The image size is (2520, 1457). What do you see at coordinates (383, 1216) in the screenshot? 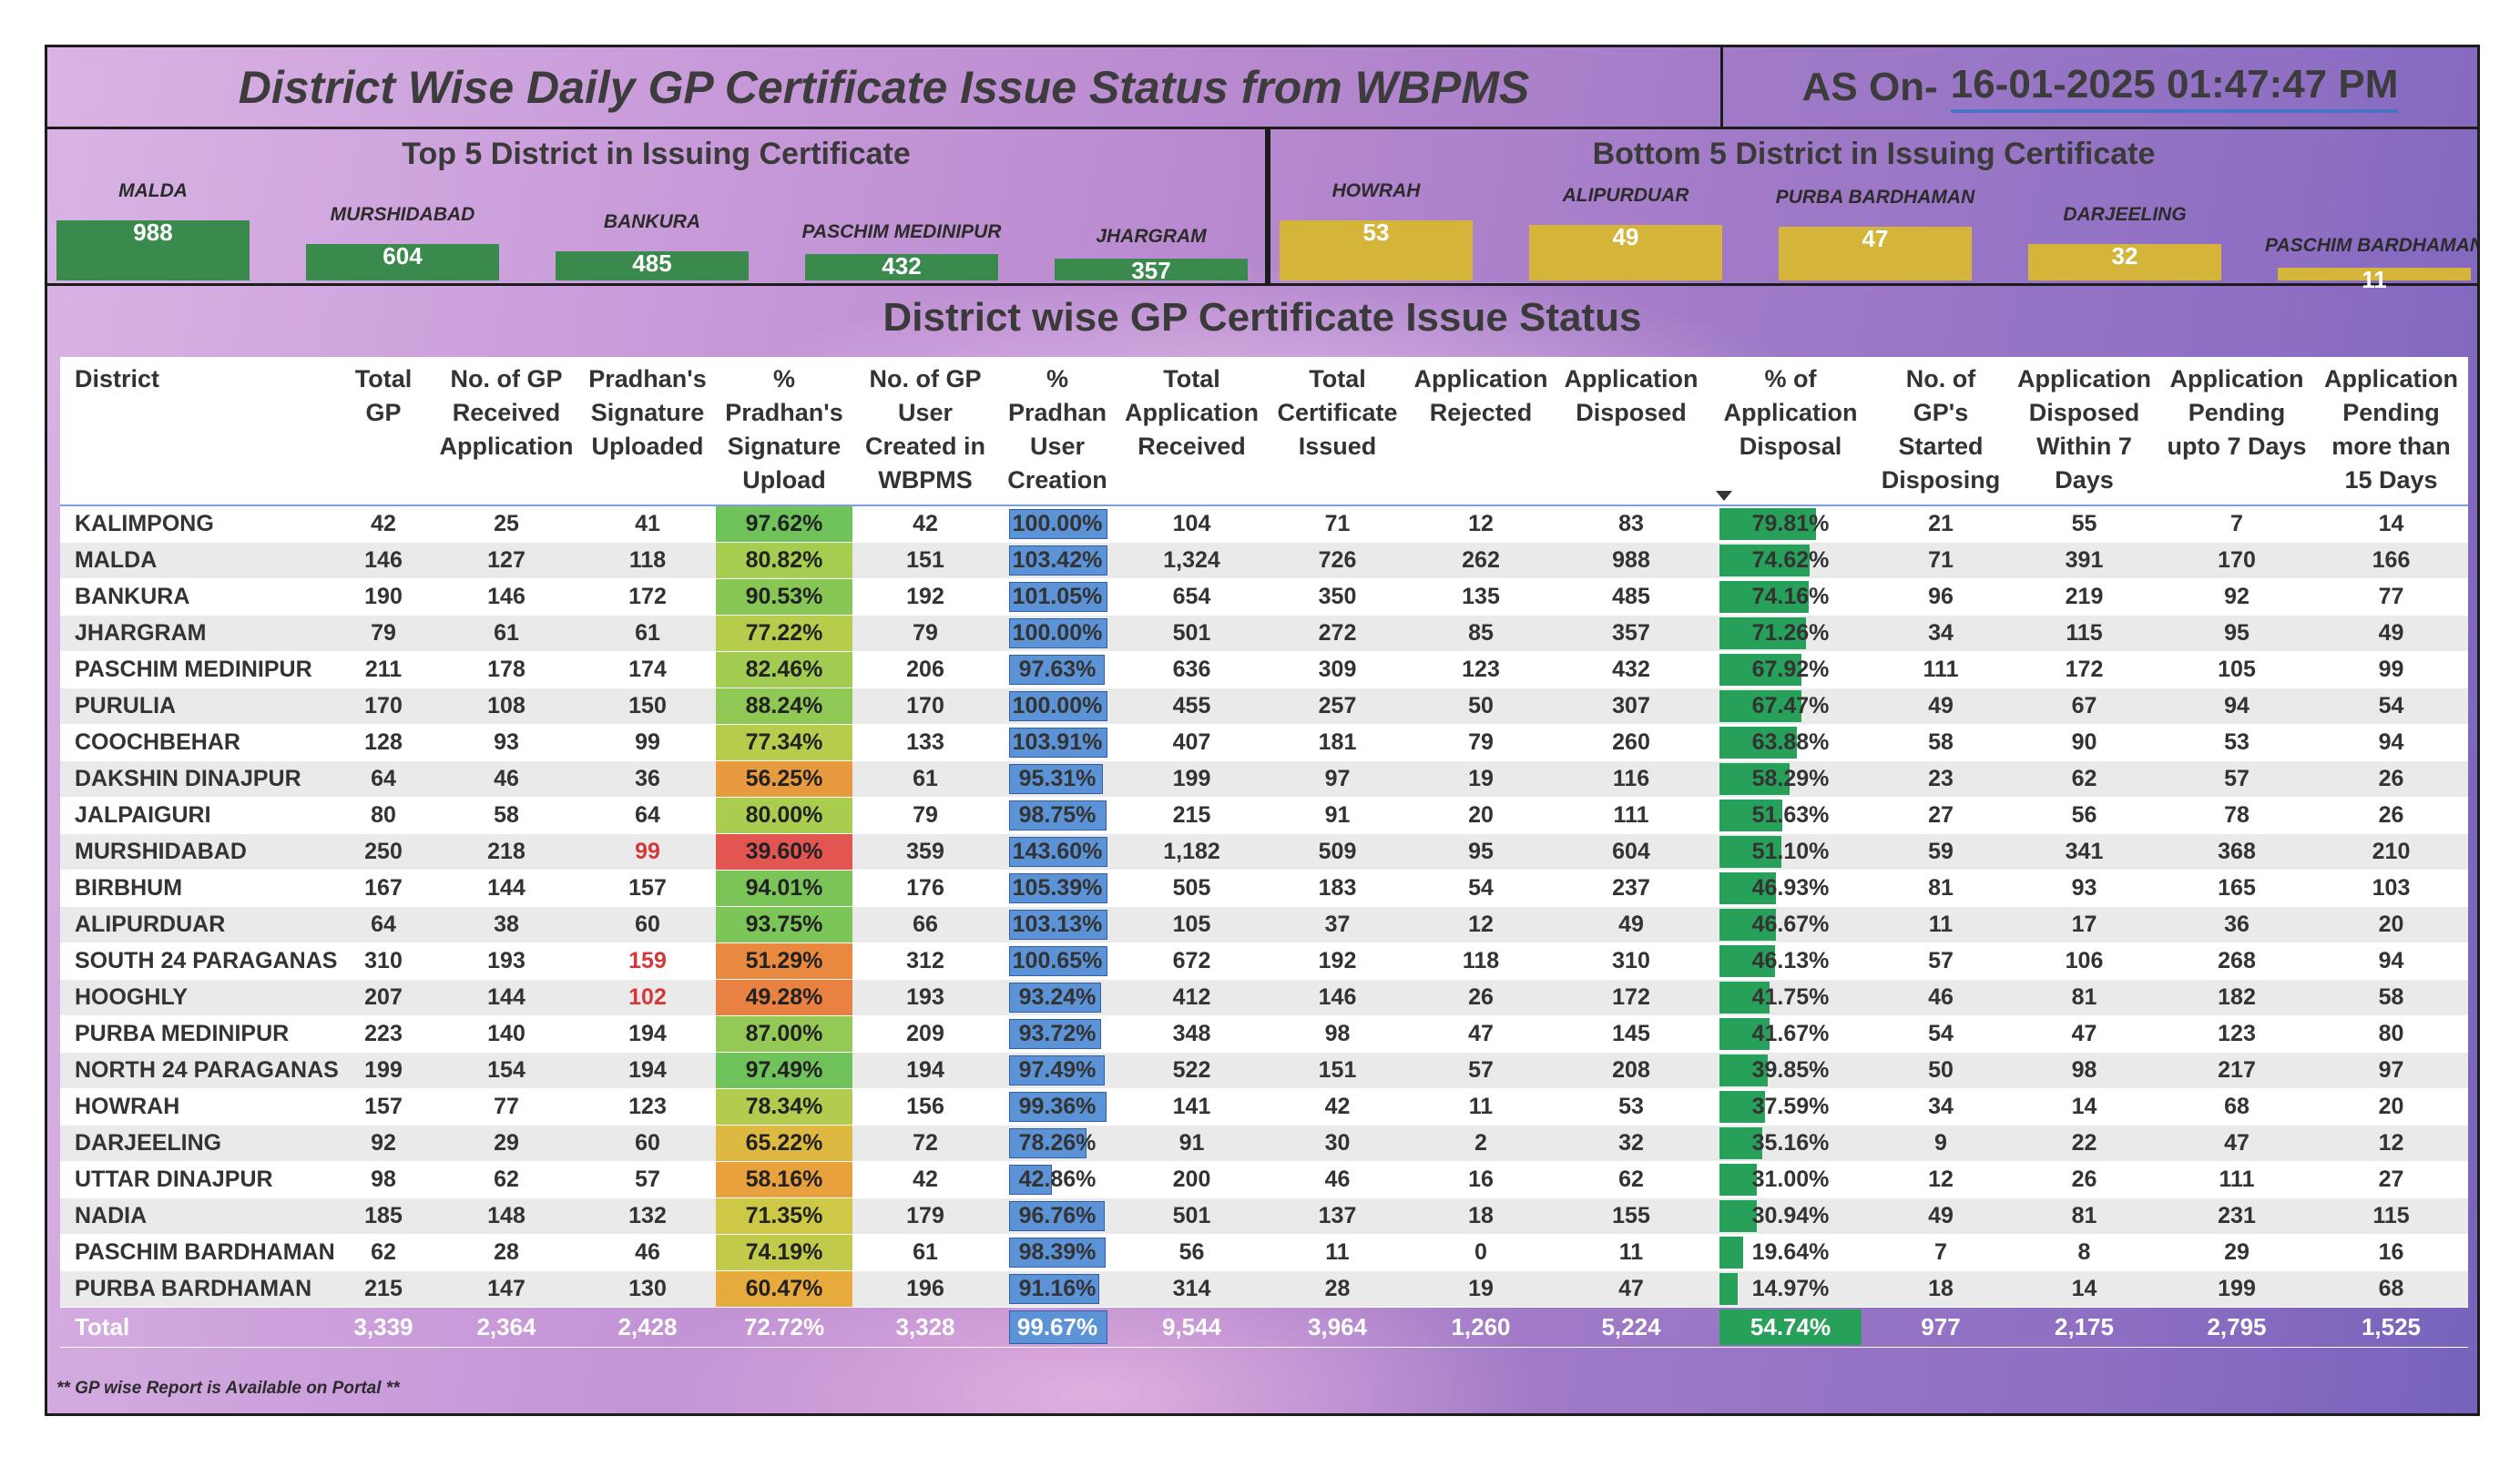
I see `table-cell: 185` at bounding box center [383, 1216].